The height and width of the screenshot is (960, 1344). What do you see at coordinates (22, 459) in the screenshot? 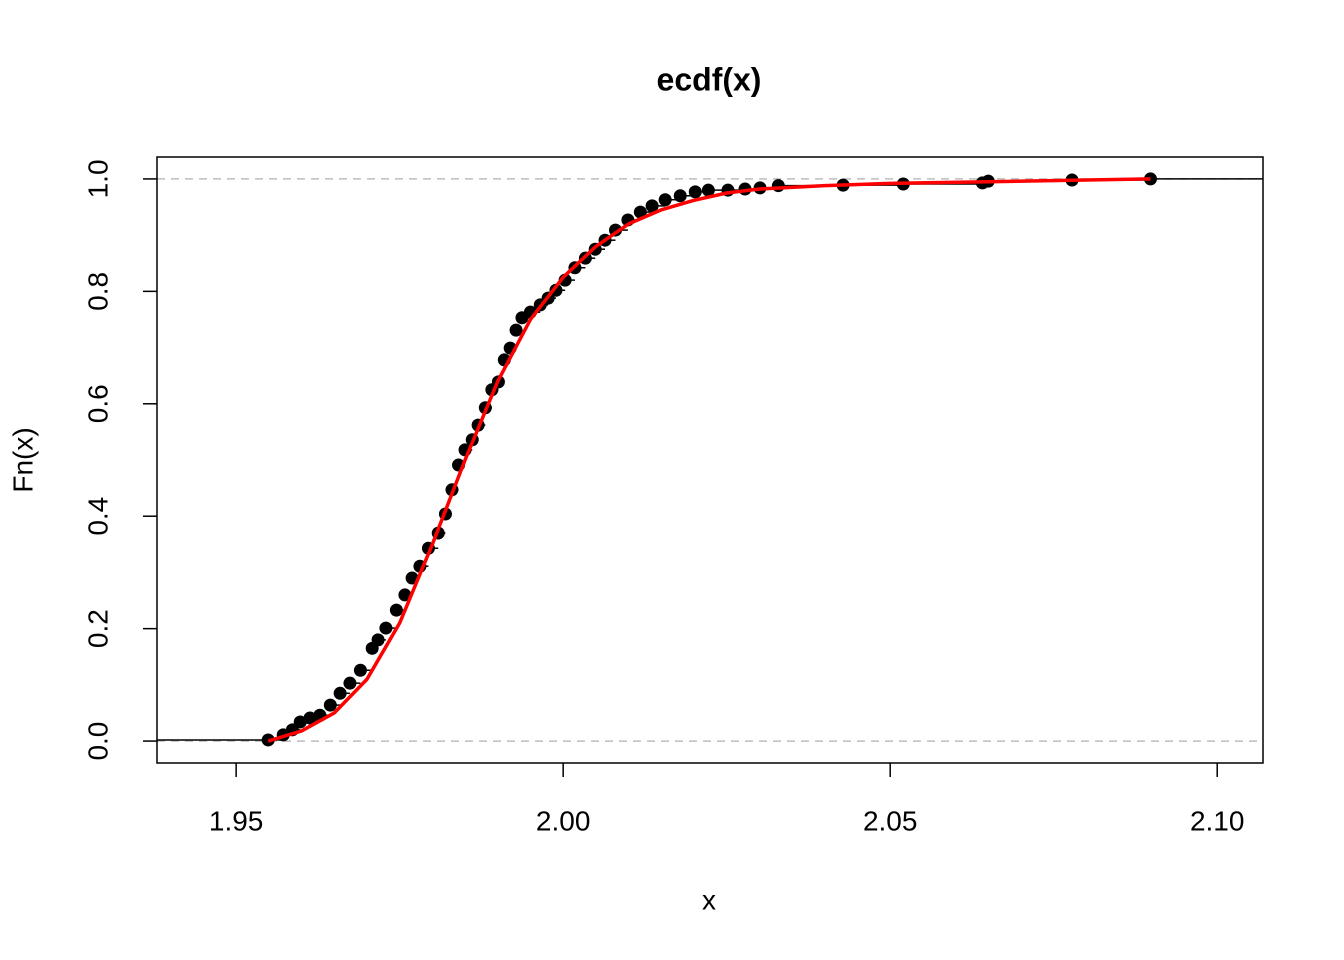
I see `y-axis-label: Fn(x)` at bounding box center [22, 459].